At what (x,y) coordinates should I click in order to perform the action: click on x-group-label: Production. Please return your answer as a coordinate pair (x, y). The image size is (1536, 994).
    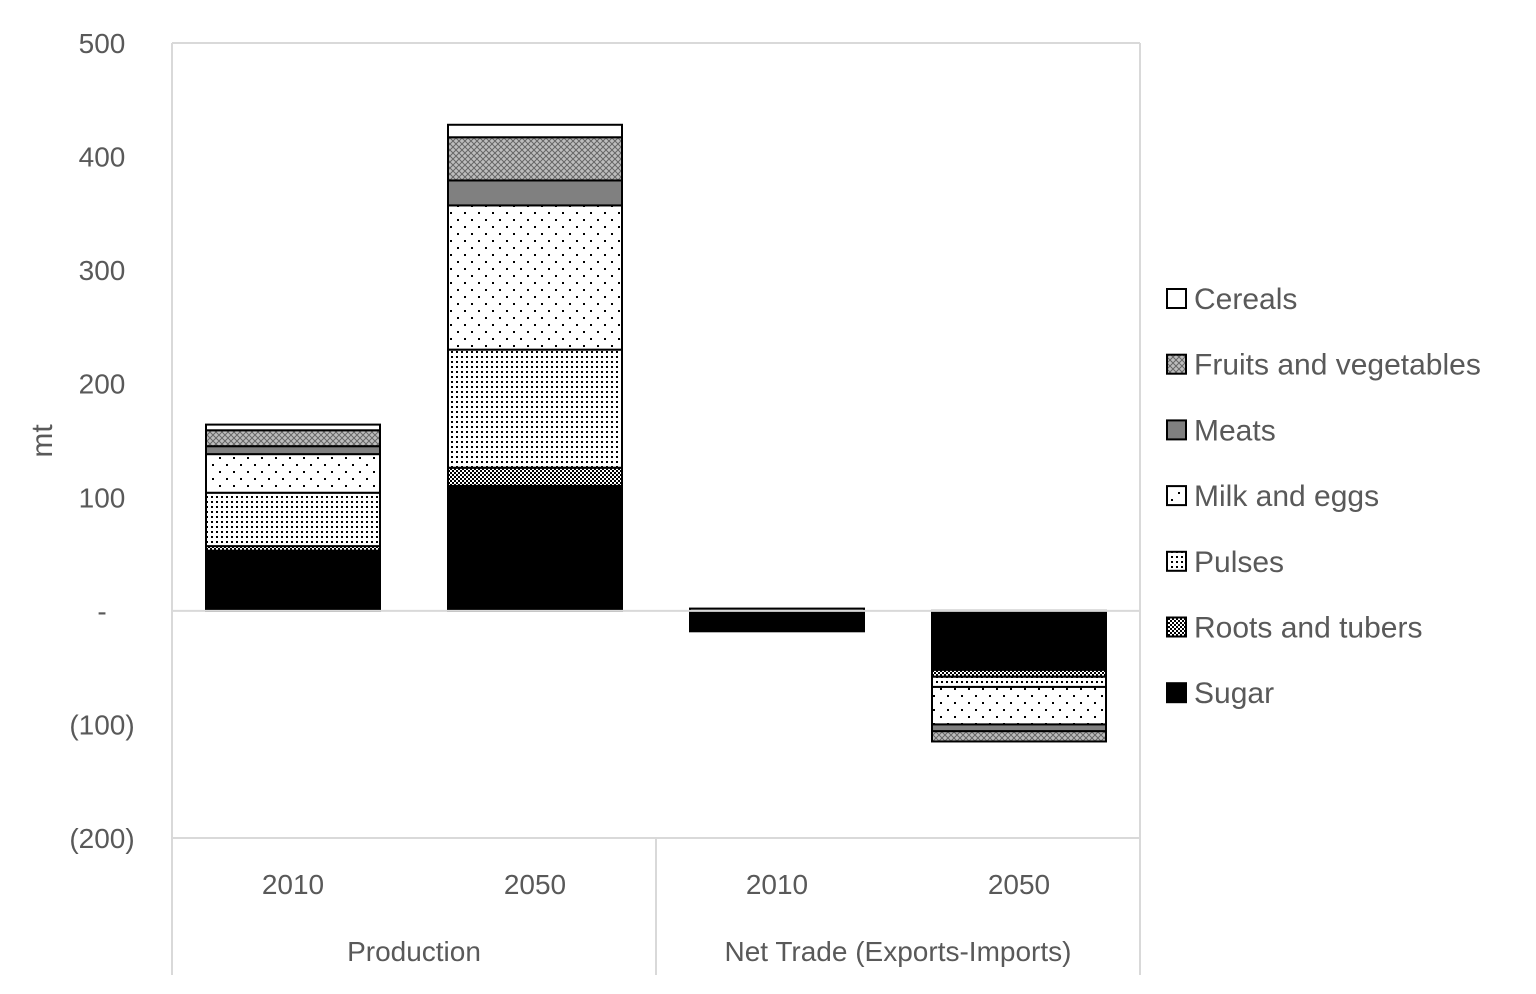
    Looking at the image, I should click on (414, 951).